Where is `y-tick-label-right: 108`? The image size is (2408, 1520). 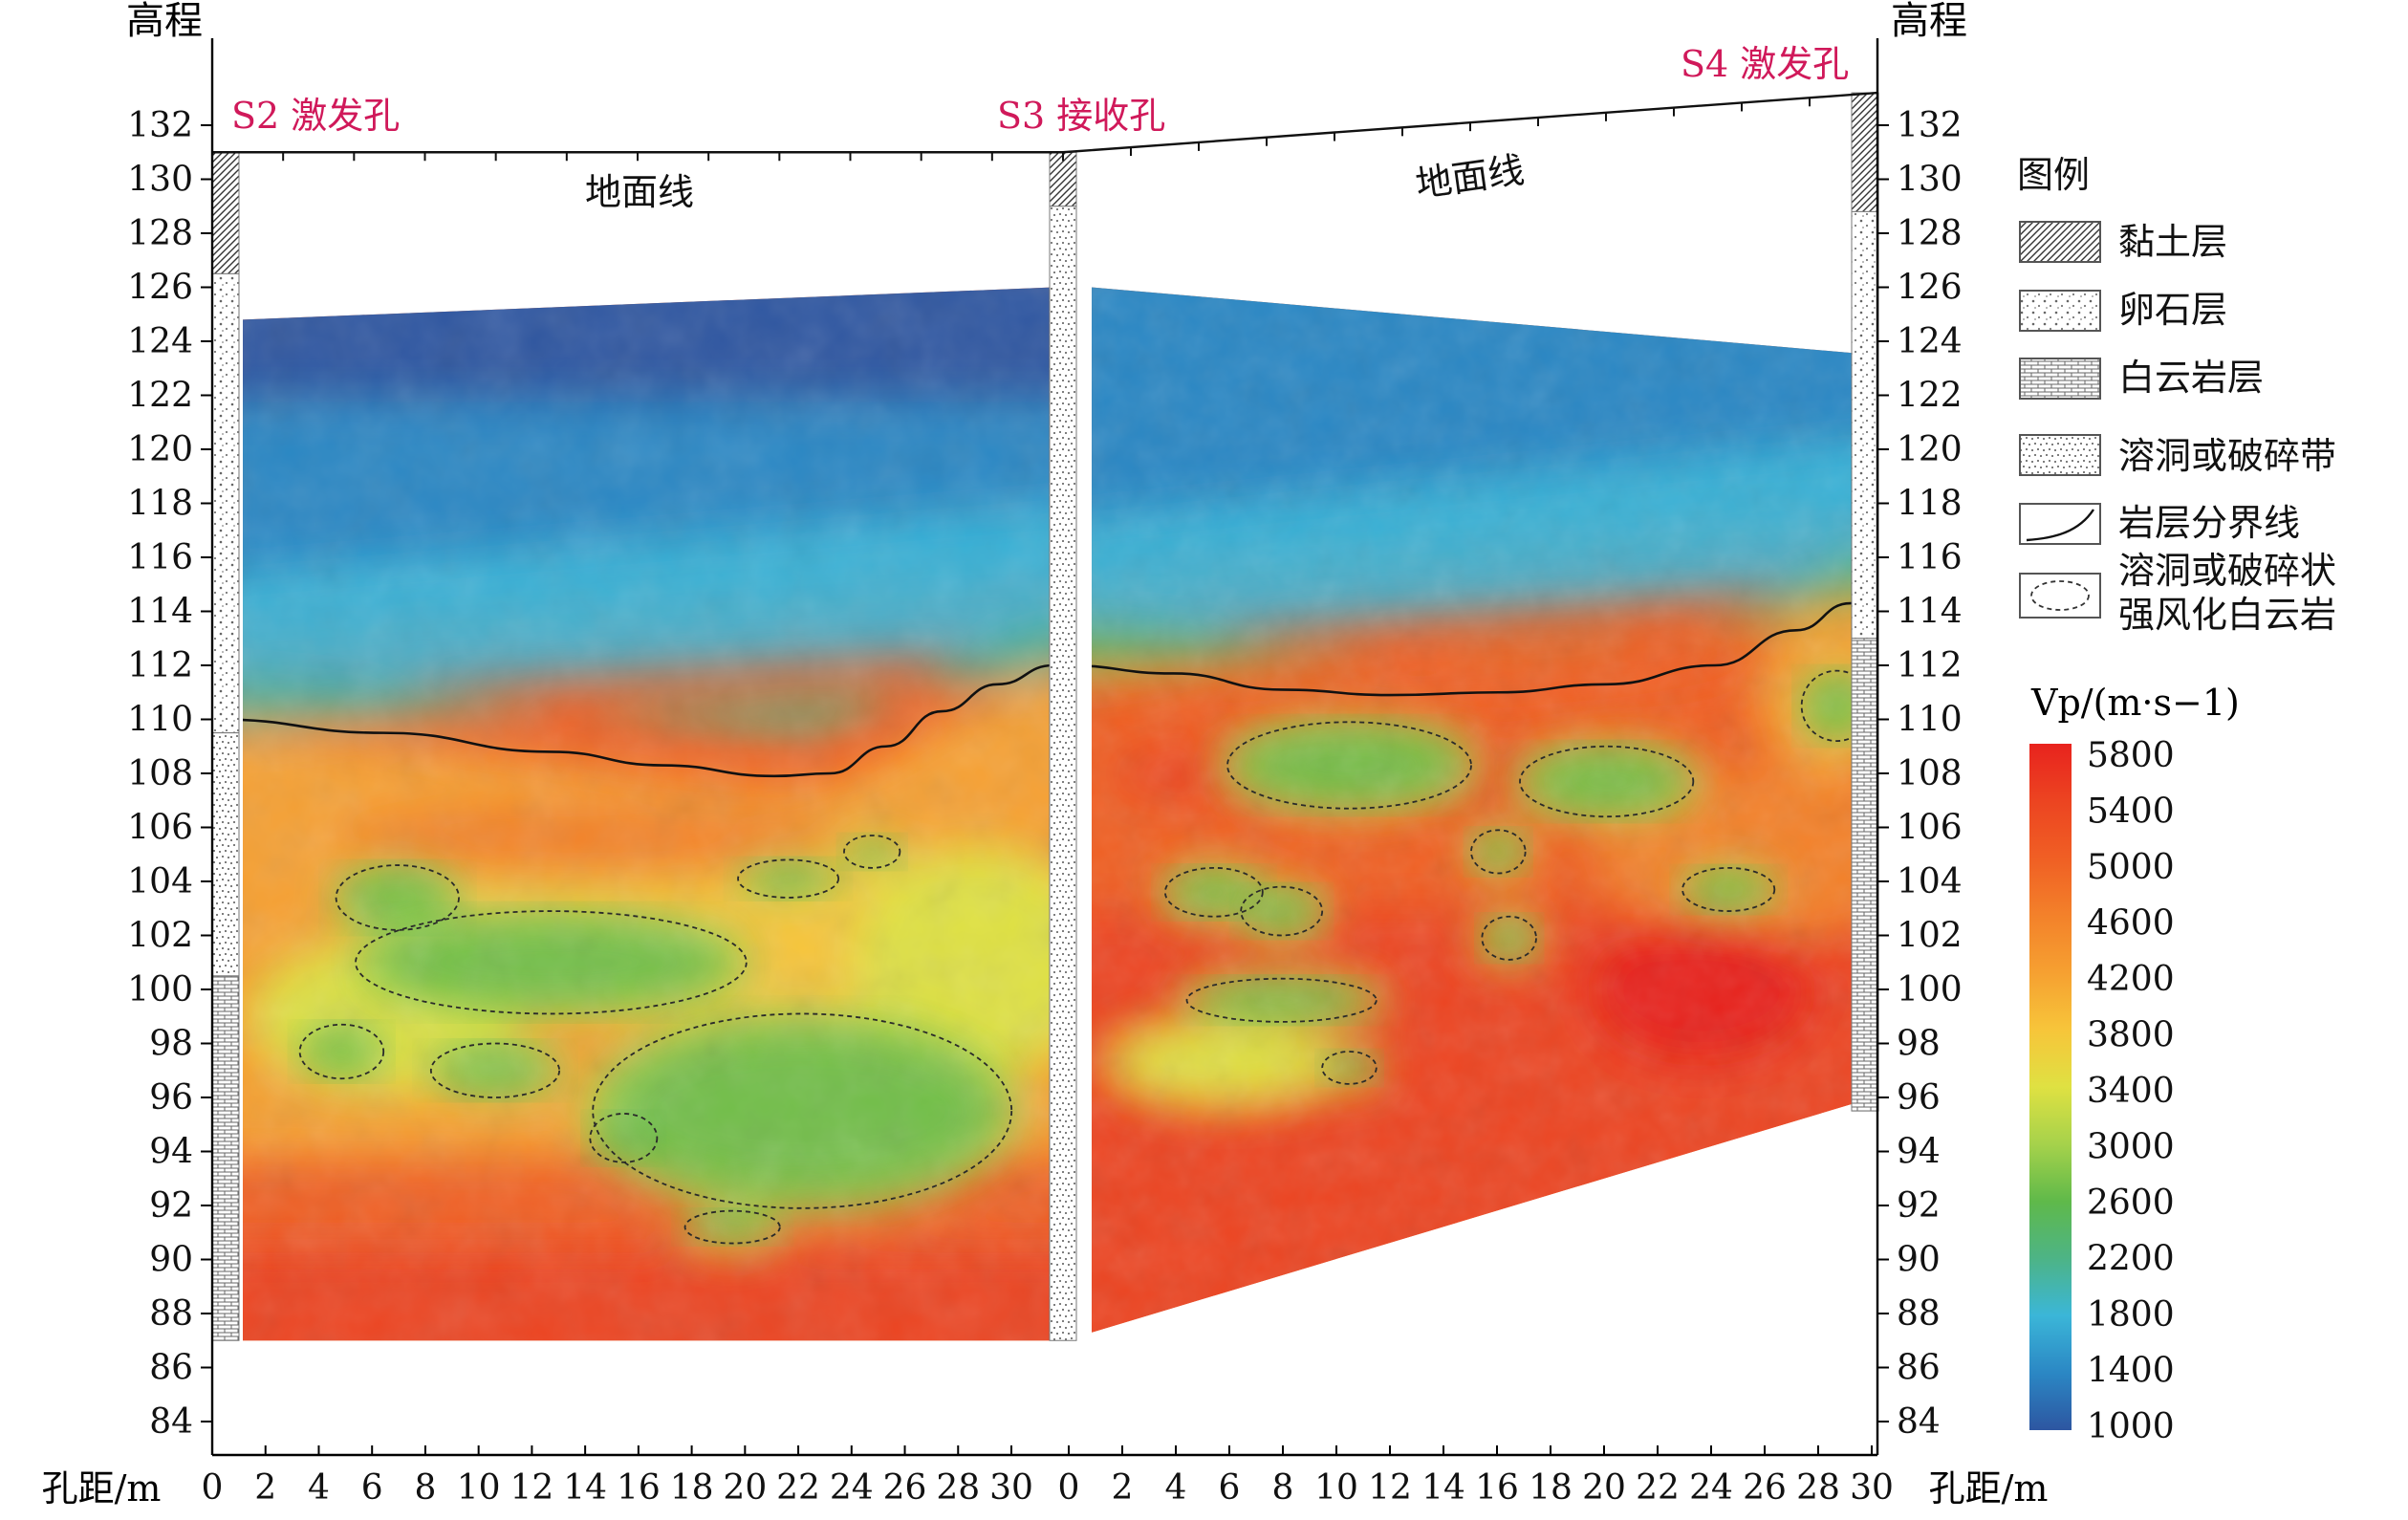 y-tick-label-right: 108 is located at coordinates (1930, 773).